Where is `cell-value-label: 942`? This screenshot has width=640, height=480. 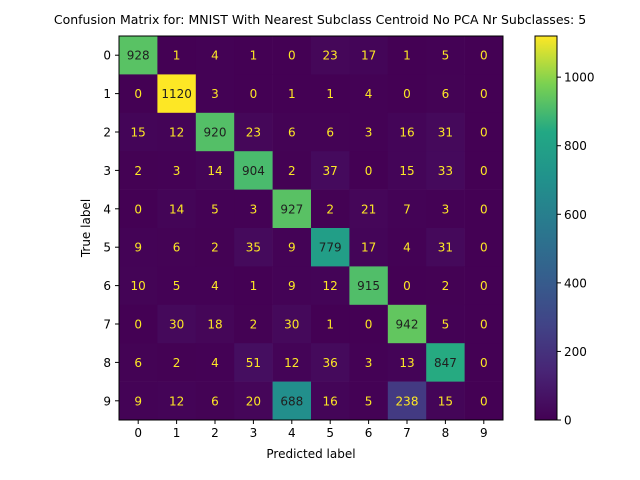 cell-value-label: 942 is located at coordinates (407, 325).